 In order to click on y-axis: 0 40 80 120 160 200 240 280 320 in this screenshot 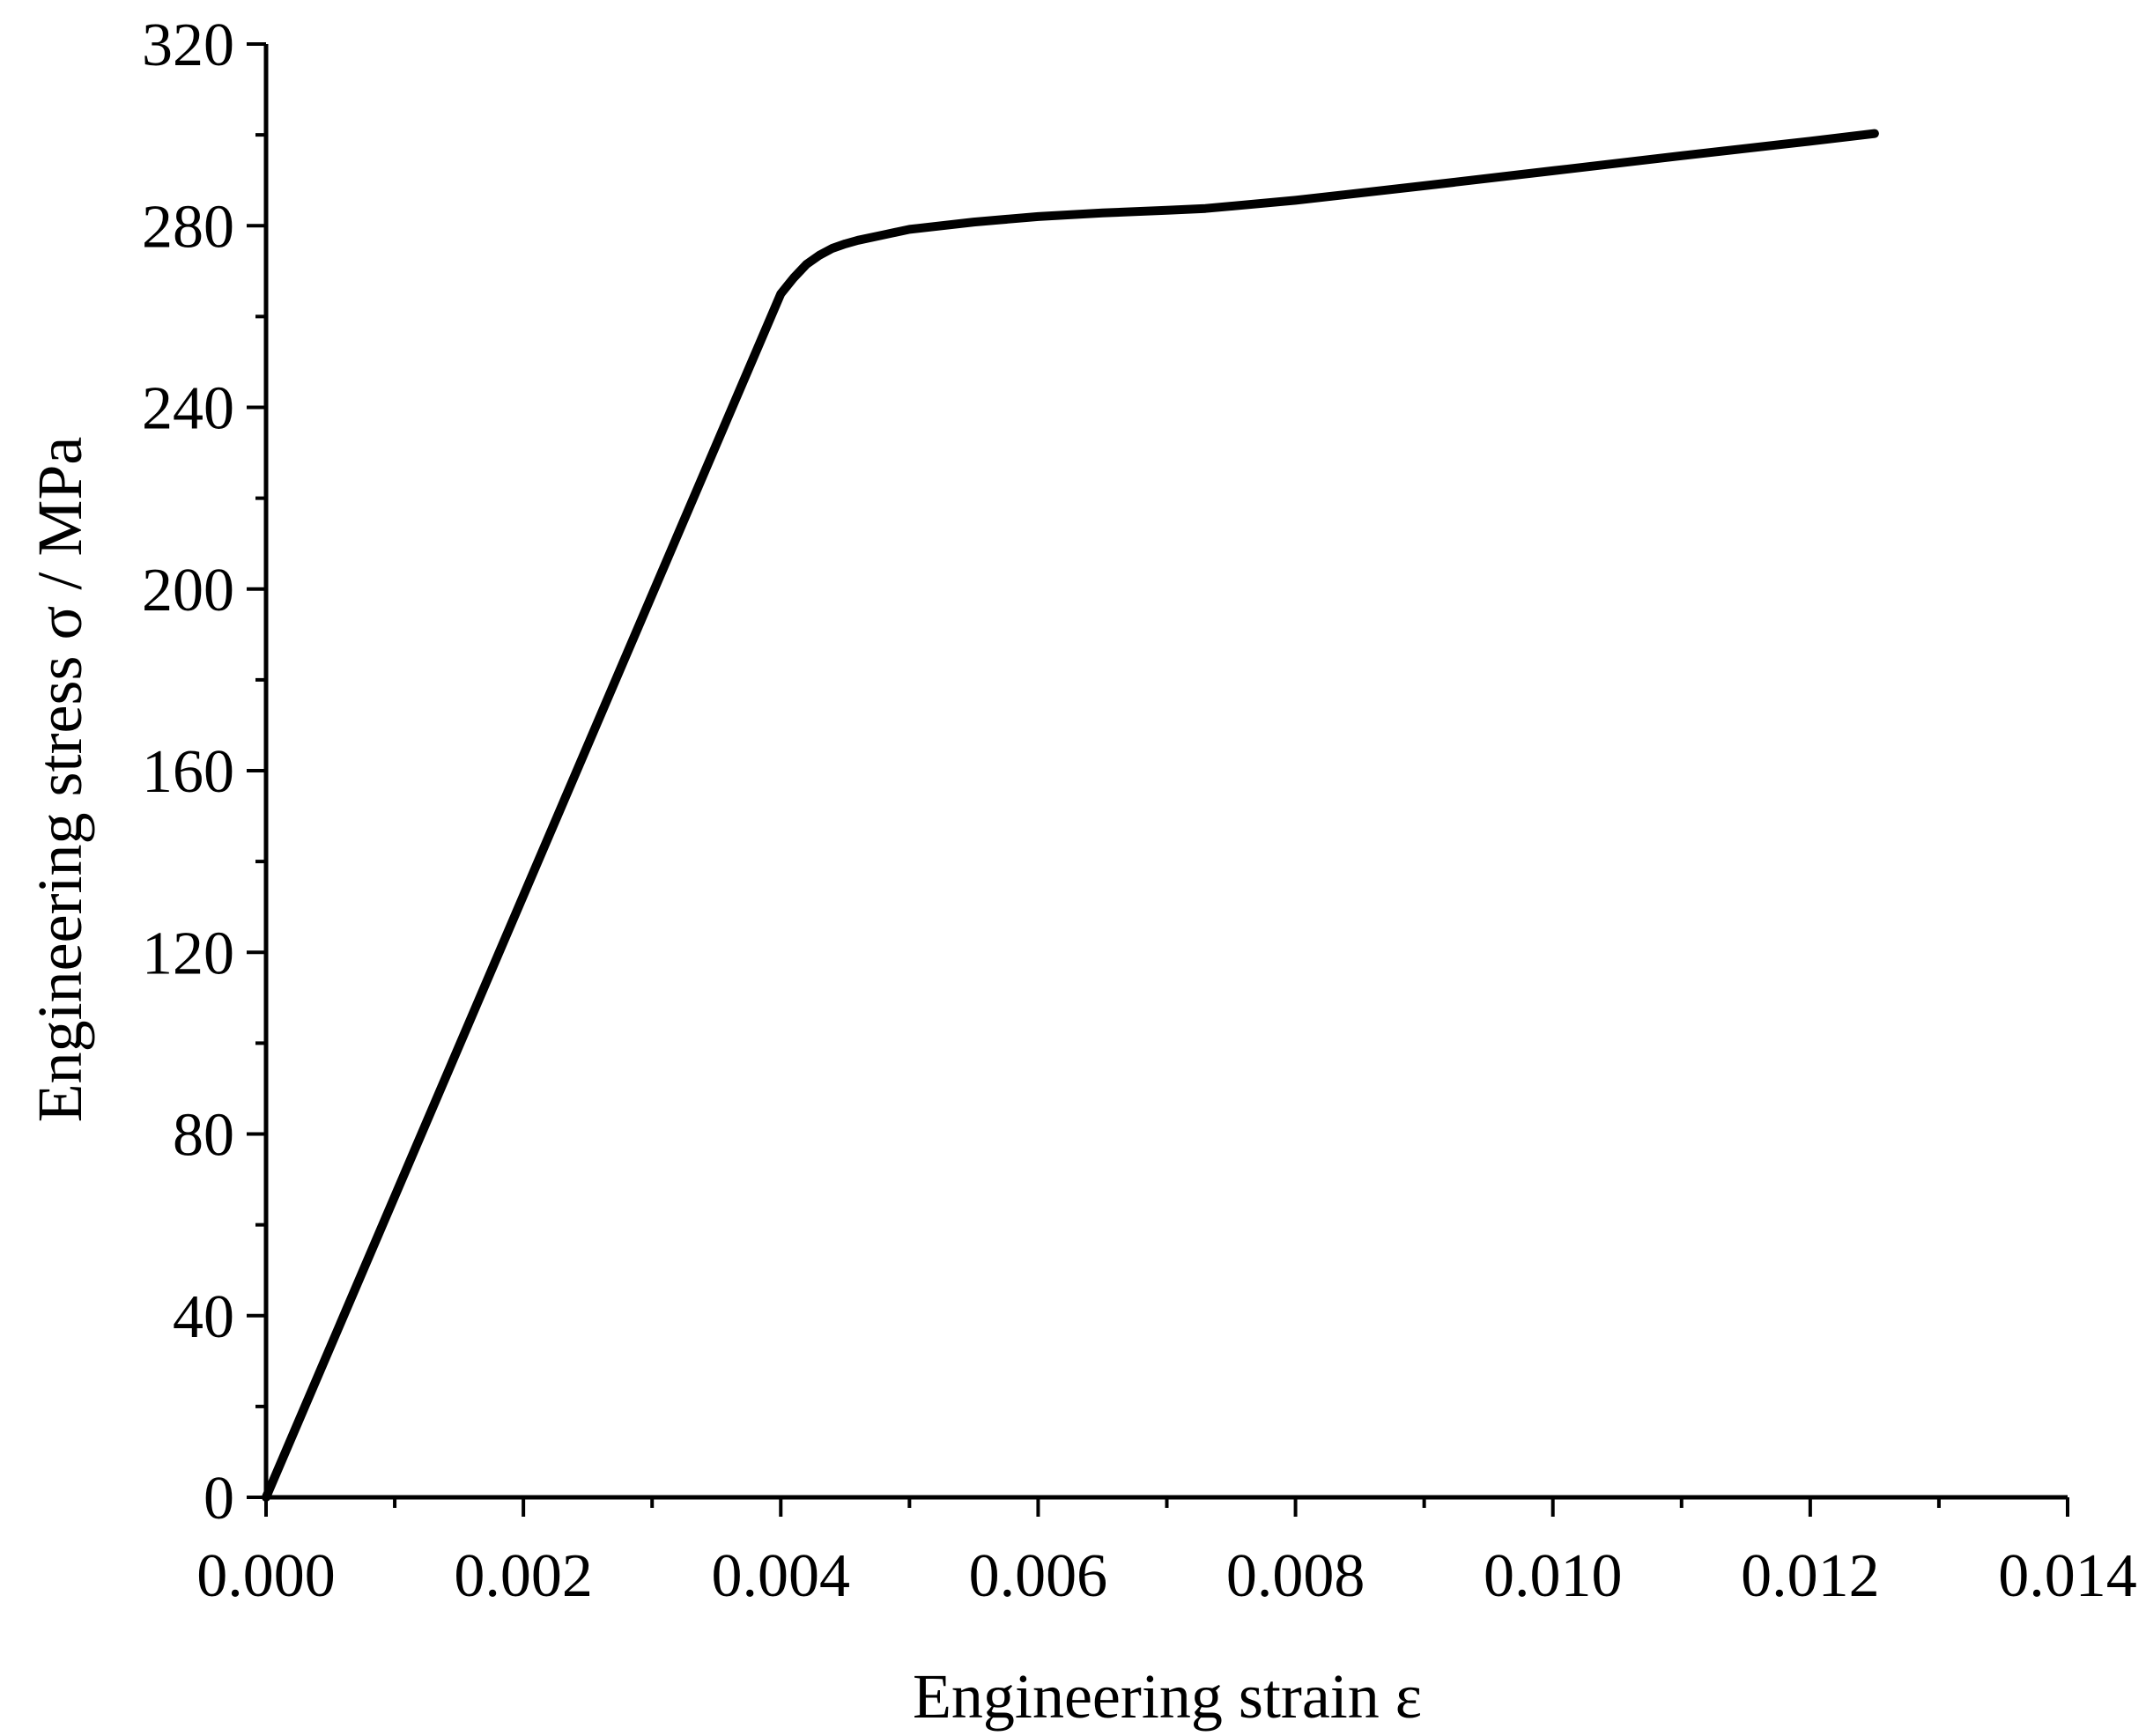, I will do `click(205, 772)`.